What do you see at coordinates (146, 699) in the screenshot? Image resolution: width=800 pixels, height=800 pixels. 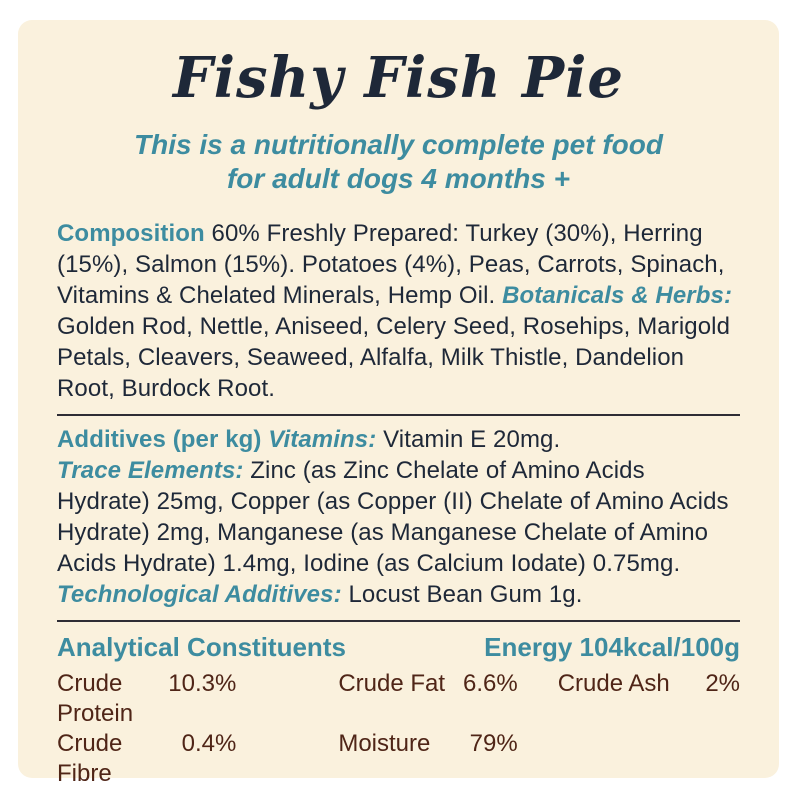 I see `constituent-crude-protein: Crude Protein 10.3%` at bounding box center [146, 699].